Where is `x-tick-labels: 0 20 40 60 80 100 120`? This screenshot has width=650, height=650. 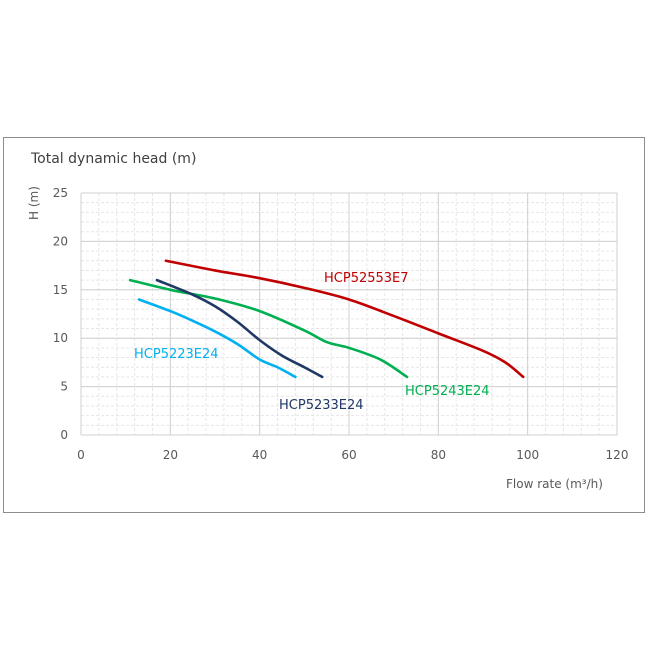
x-tick-labels: 0 20 40 60 80 100 120 is located at coordinates (352, 455).